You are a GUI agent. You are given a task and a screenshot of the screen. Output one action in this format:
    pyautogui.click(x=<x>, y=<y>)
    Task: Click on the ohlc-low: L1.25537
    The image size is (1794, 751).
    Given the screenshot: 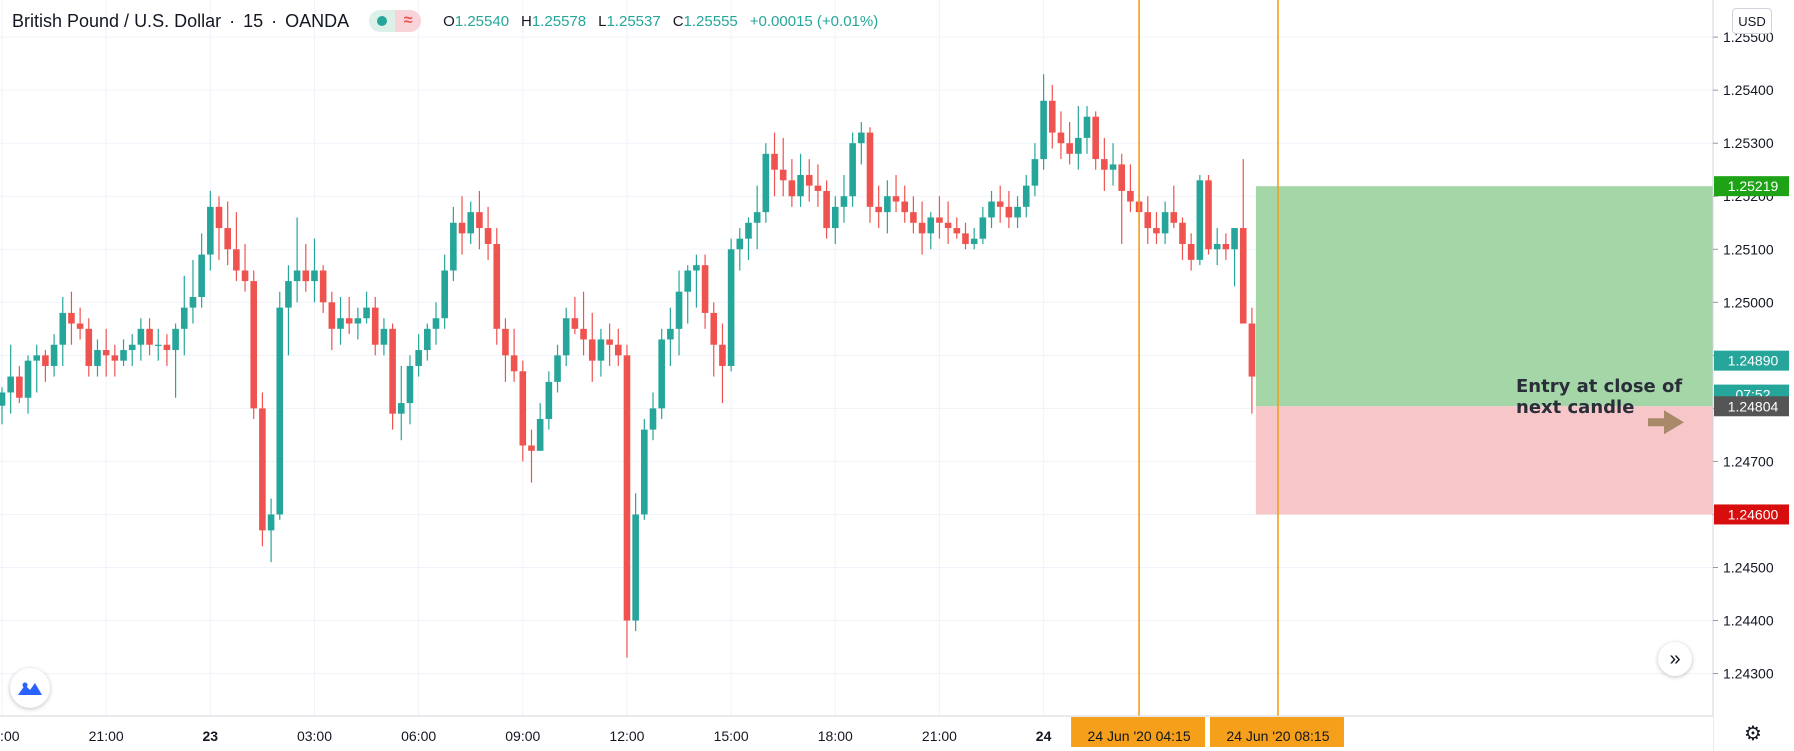 What is the action you would take?
    pyautogui.click(x=629, y=21)
    